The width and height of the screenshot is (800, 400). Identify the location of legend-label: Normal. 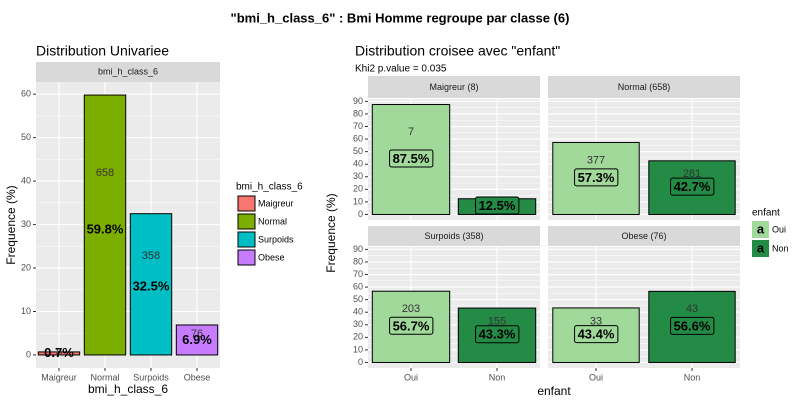
(272, 221).